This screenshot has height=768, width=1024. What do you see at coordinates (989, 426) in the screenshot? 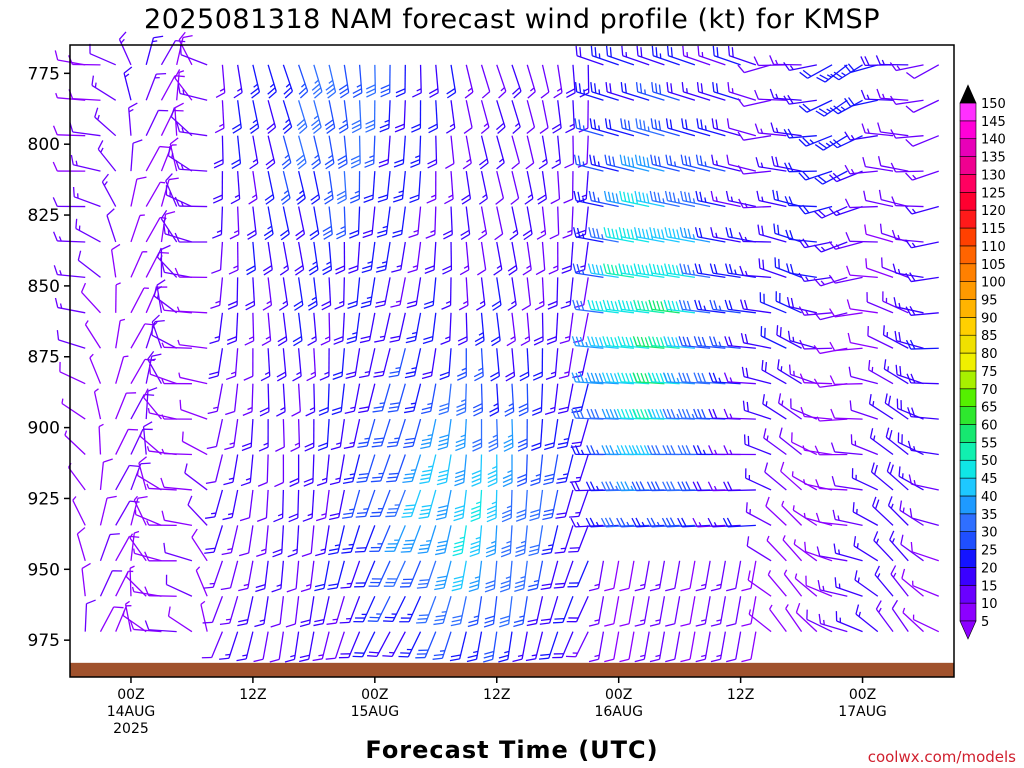
I see `colorbar-label: 60` at bounding box center [989, 426].